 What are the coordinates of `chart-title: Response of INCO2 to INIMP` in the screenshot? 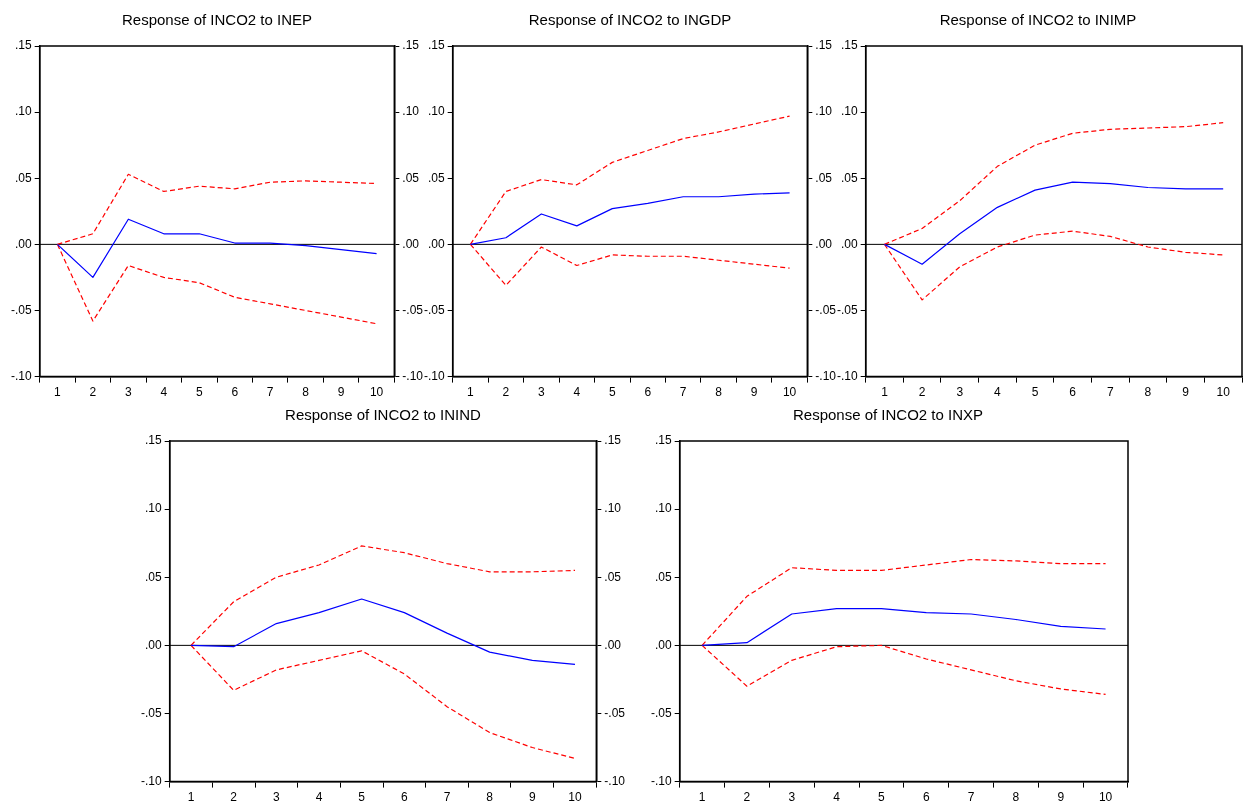 It's located at (1038, 20).